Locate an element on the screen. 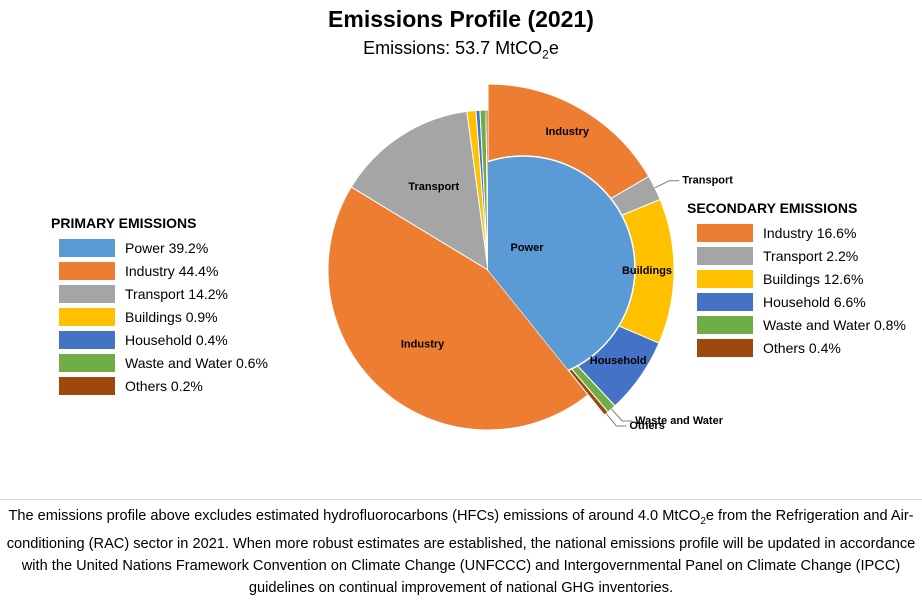 The width and height of the screenshot is (922, 604). legend-item: Transport 14.2% is located at coordinates (163, 293).